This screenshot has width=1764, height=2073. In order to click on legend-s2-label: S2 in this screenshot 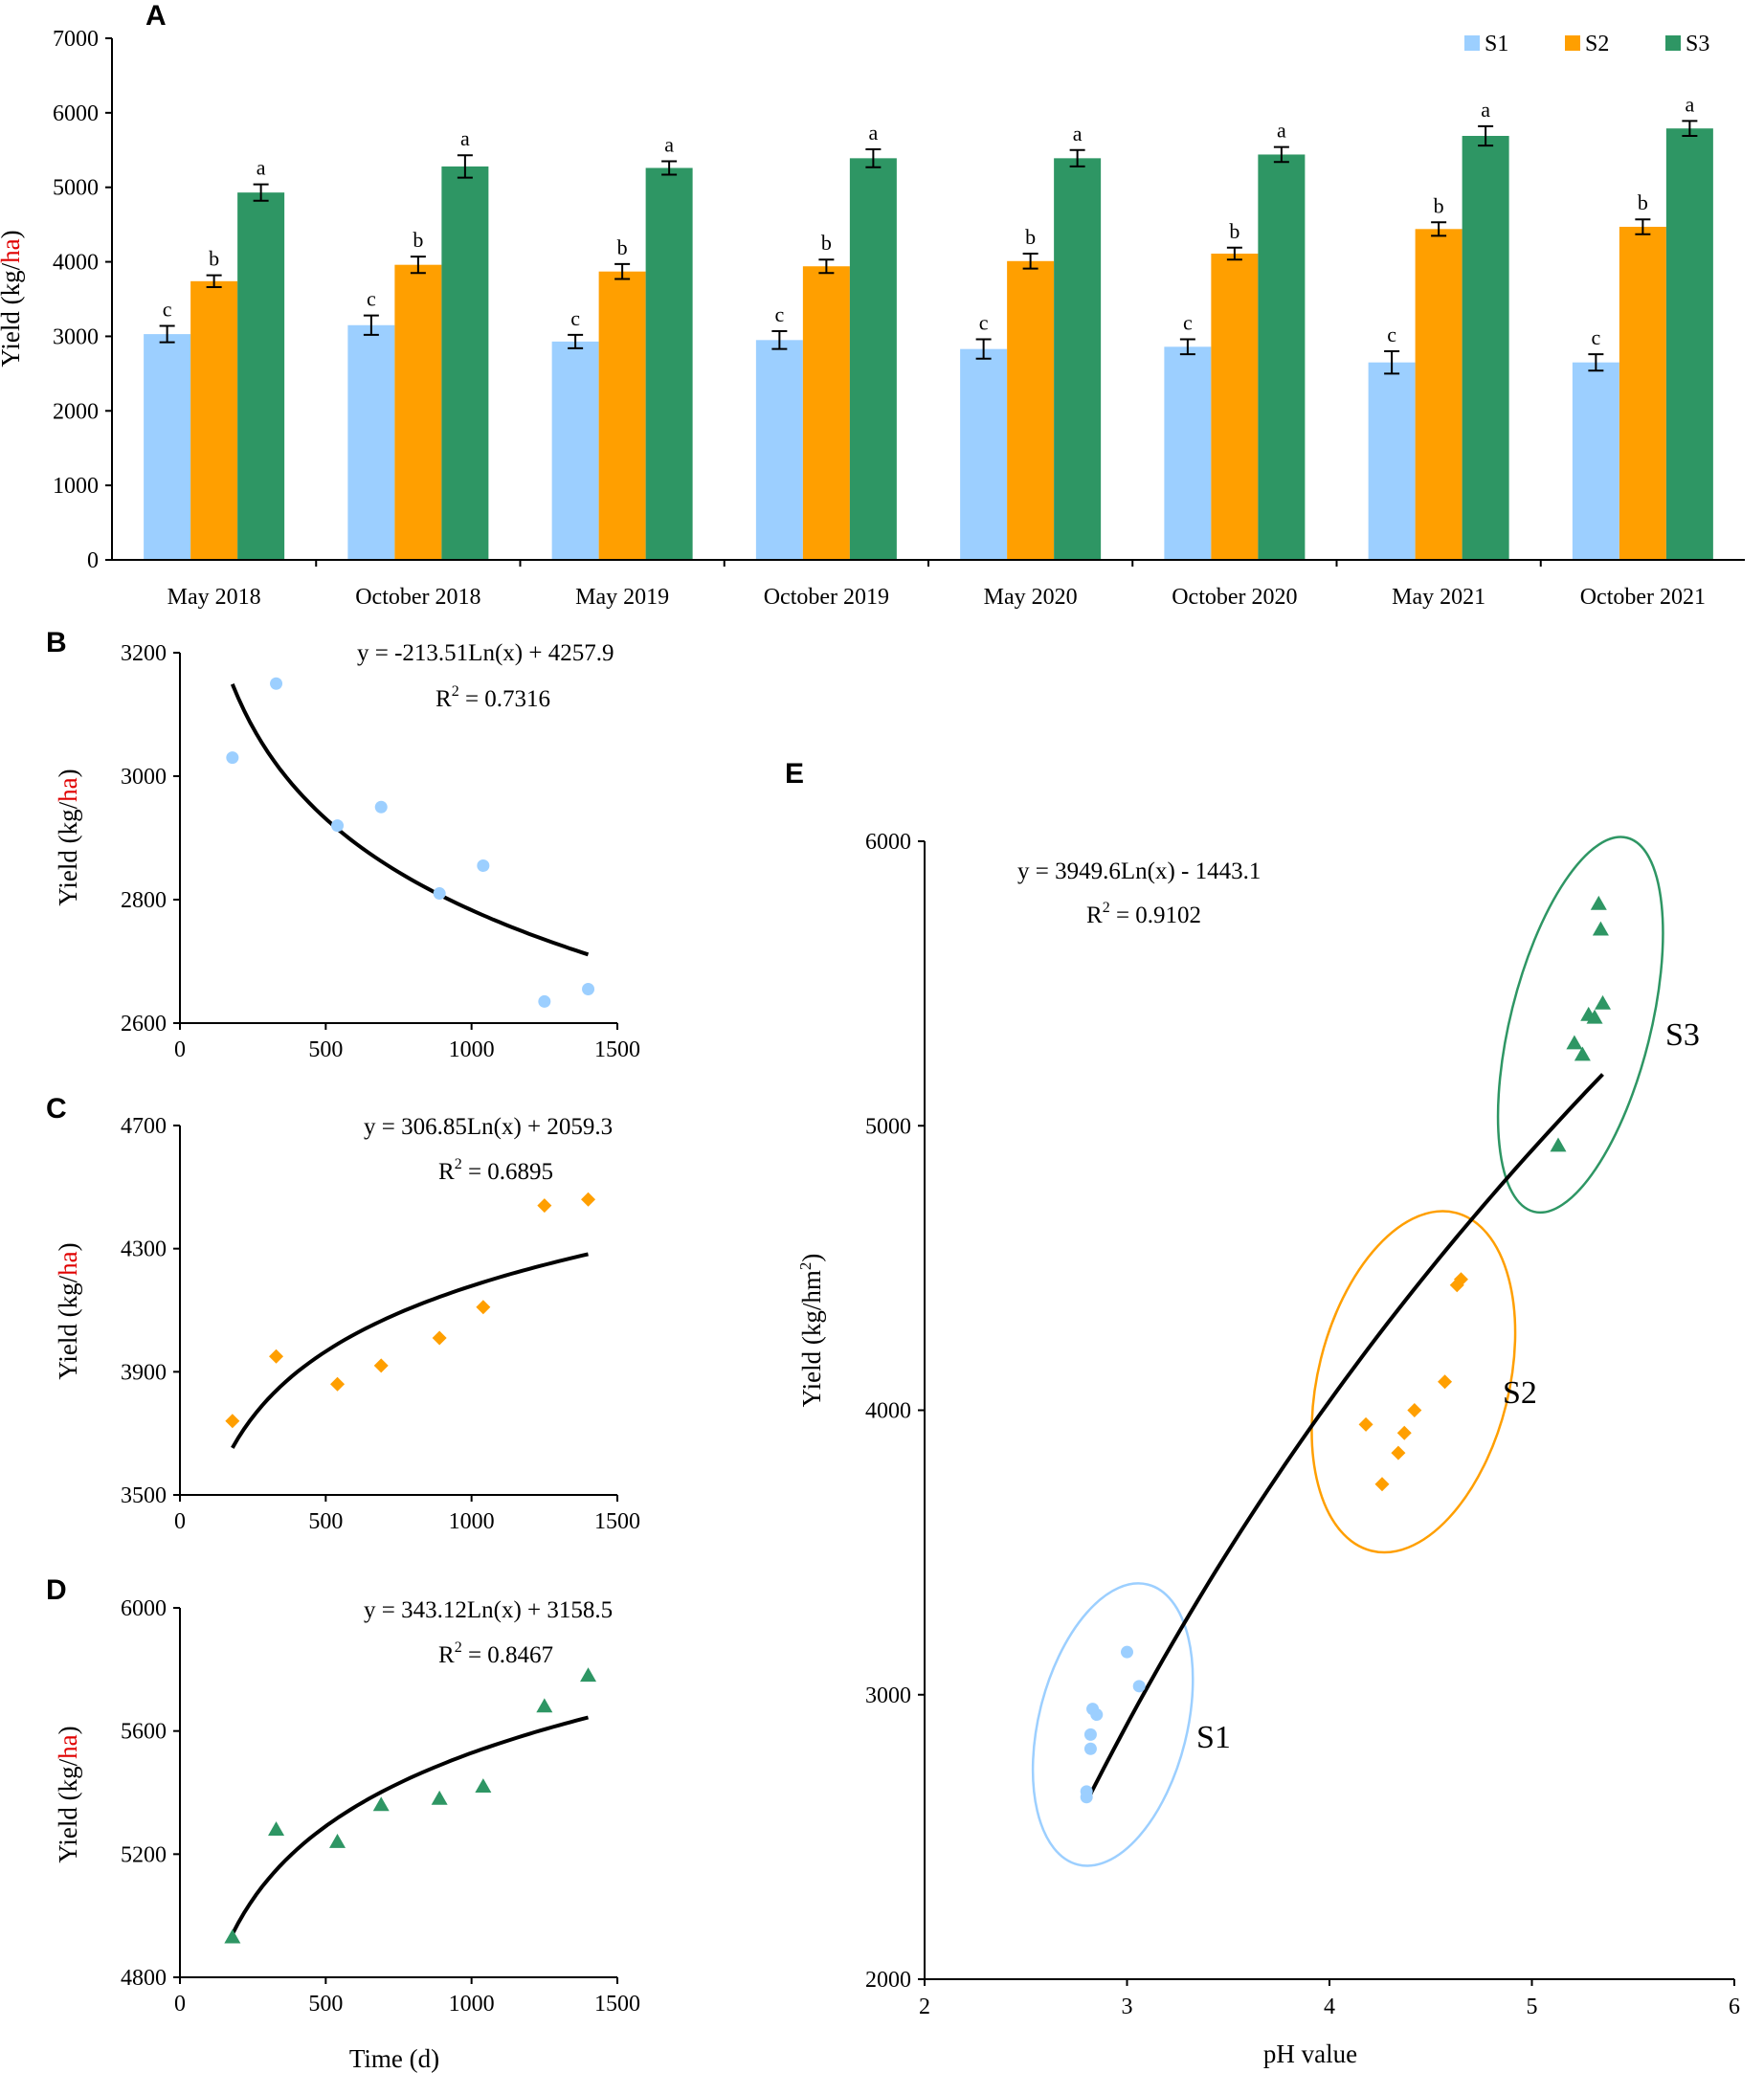, I will do `click(1597, 44)`.